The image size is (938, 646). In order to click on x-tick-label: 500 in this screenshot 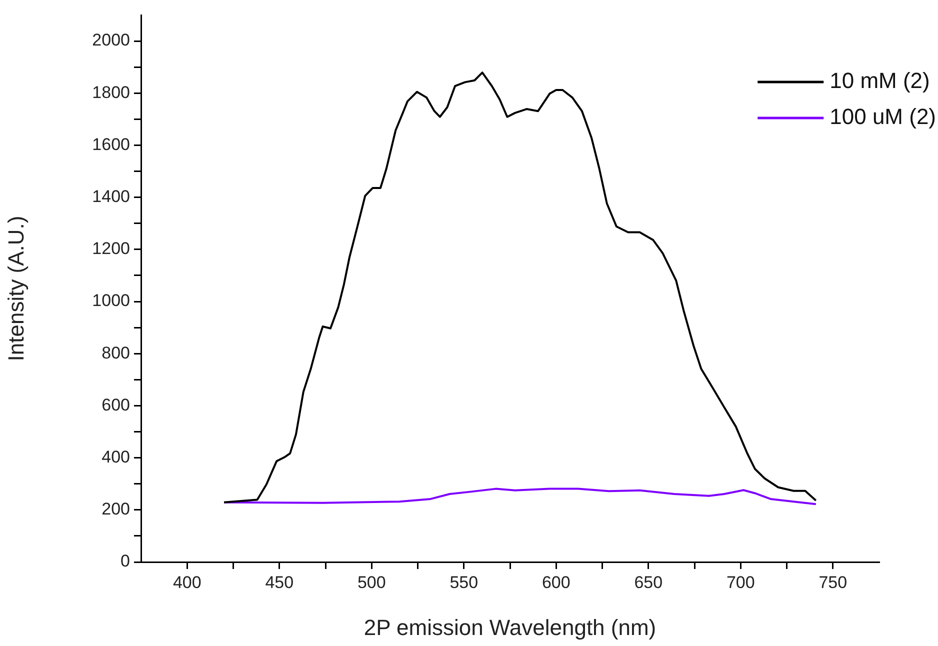, I will do `click(371, 582)`.